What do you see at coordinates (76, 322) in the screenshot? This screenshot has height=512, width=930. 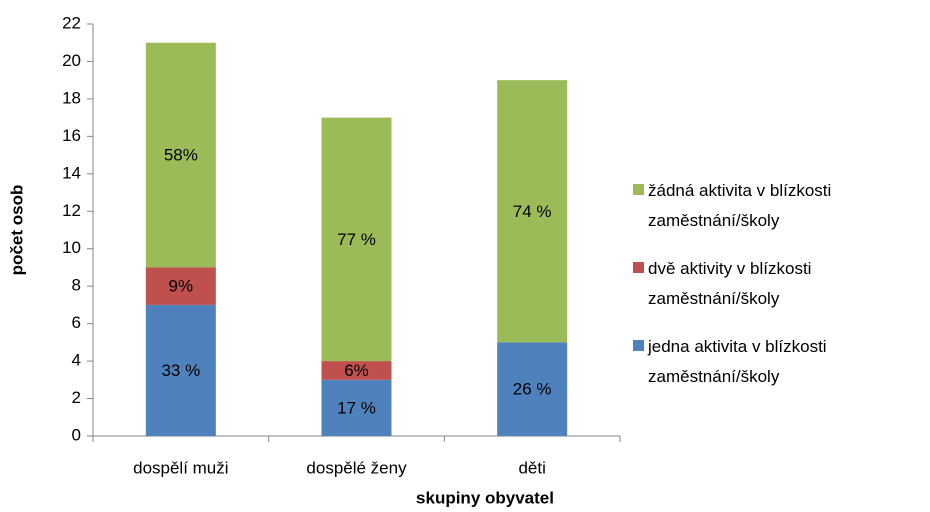 I see `y-tick-label: 6` at bounding box center [76, 322].